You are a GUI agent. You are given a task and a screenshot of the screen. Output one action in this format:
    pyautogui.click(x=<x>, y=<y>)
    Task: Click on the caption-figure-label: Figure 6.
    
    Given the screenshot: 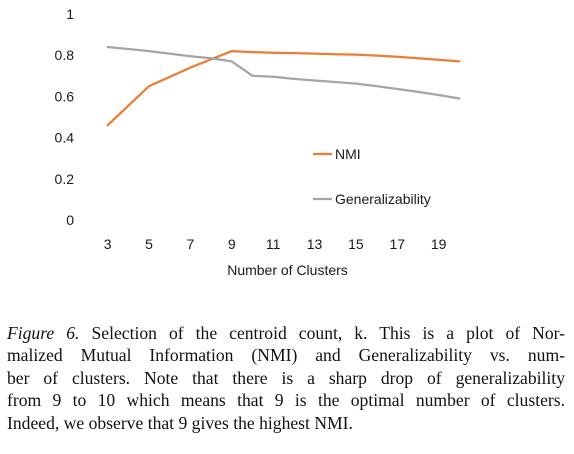 What is the action you would take?
    pyautogui.click(x=43, y=333)
    